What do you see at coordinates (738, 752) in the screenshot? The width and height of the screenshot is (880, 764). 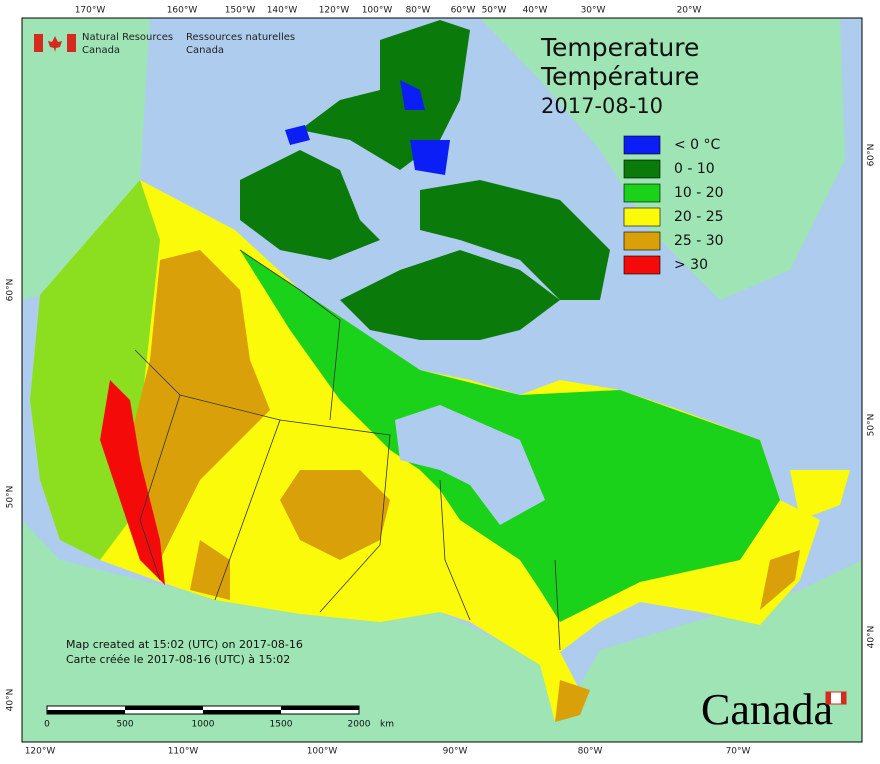 I see `graticule-label: 70°W` at bounding box center [738, 752].